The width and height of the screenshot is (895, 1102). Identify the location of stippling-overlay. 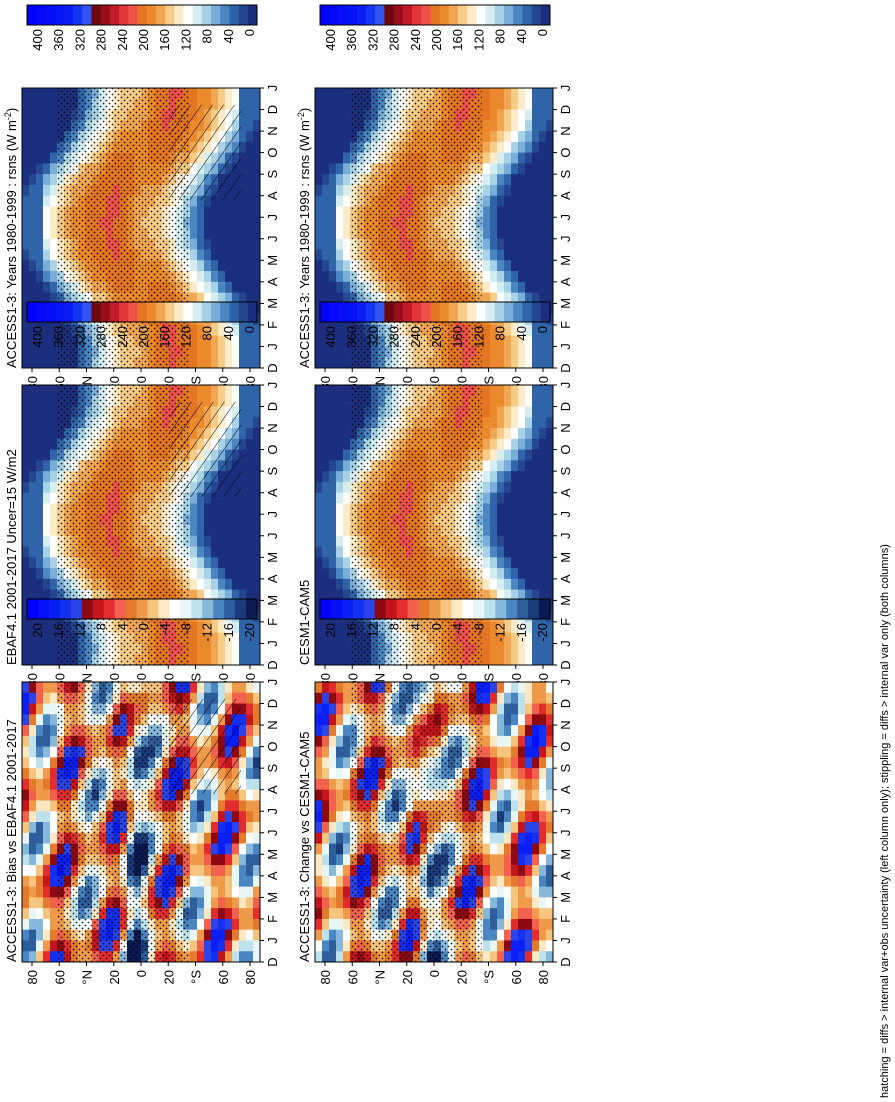
(123, 822).